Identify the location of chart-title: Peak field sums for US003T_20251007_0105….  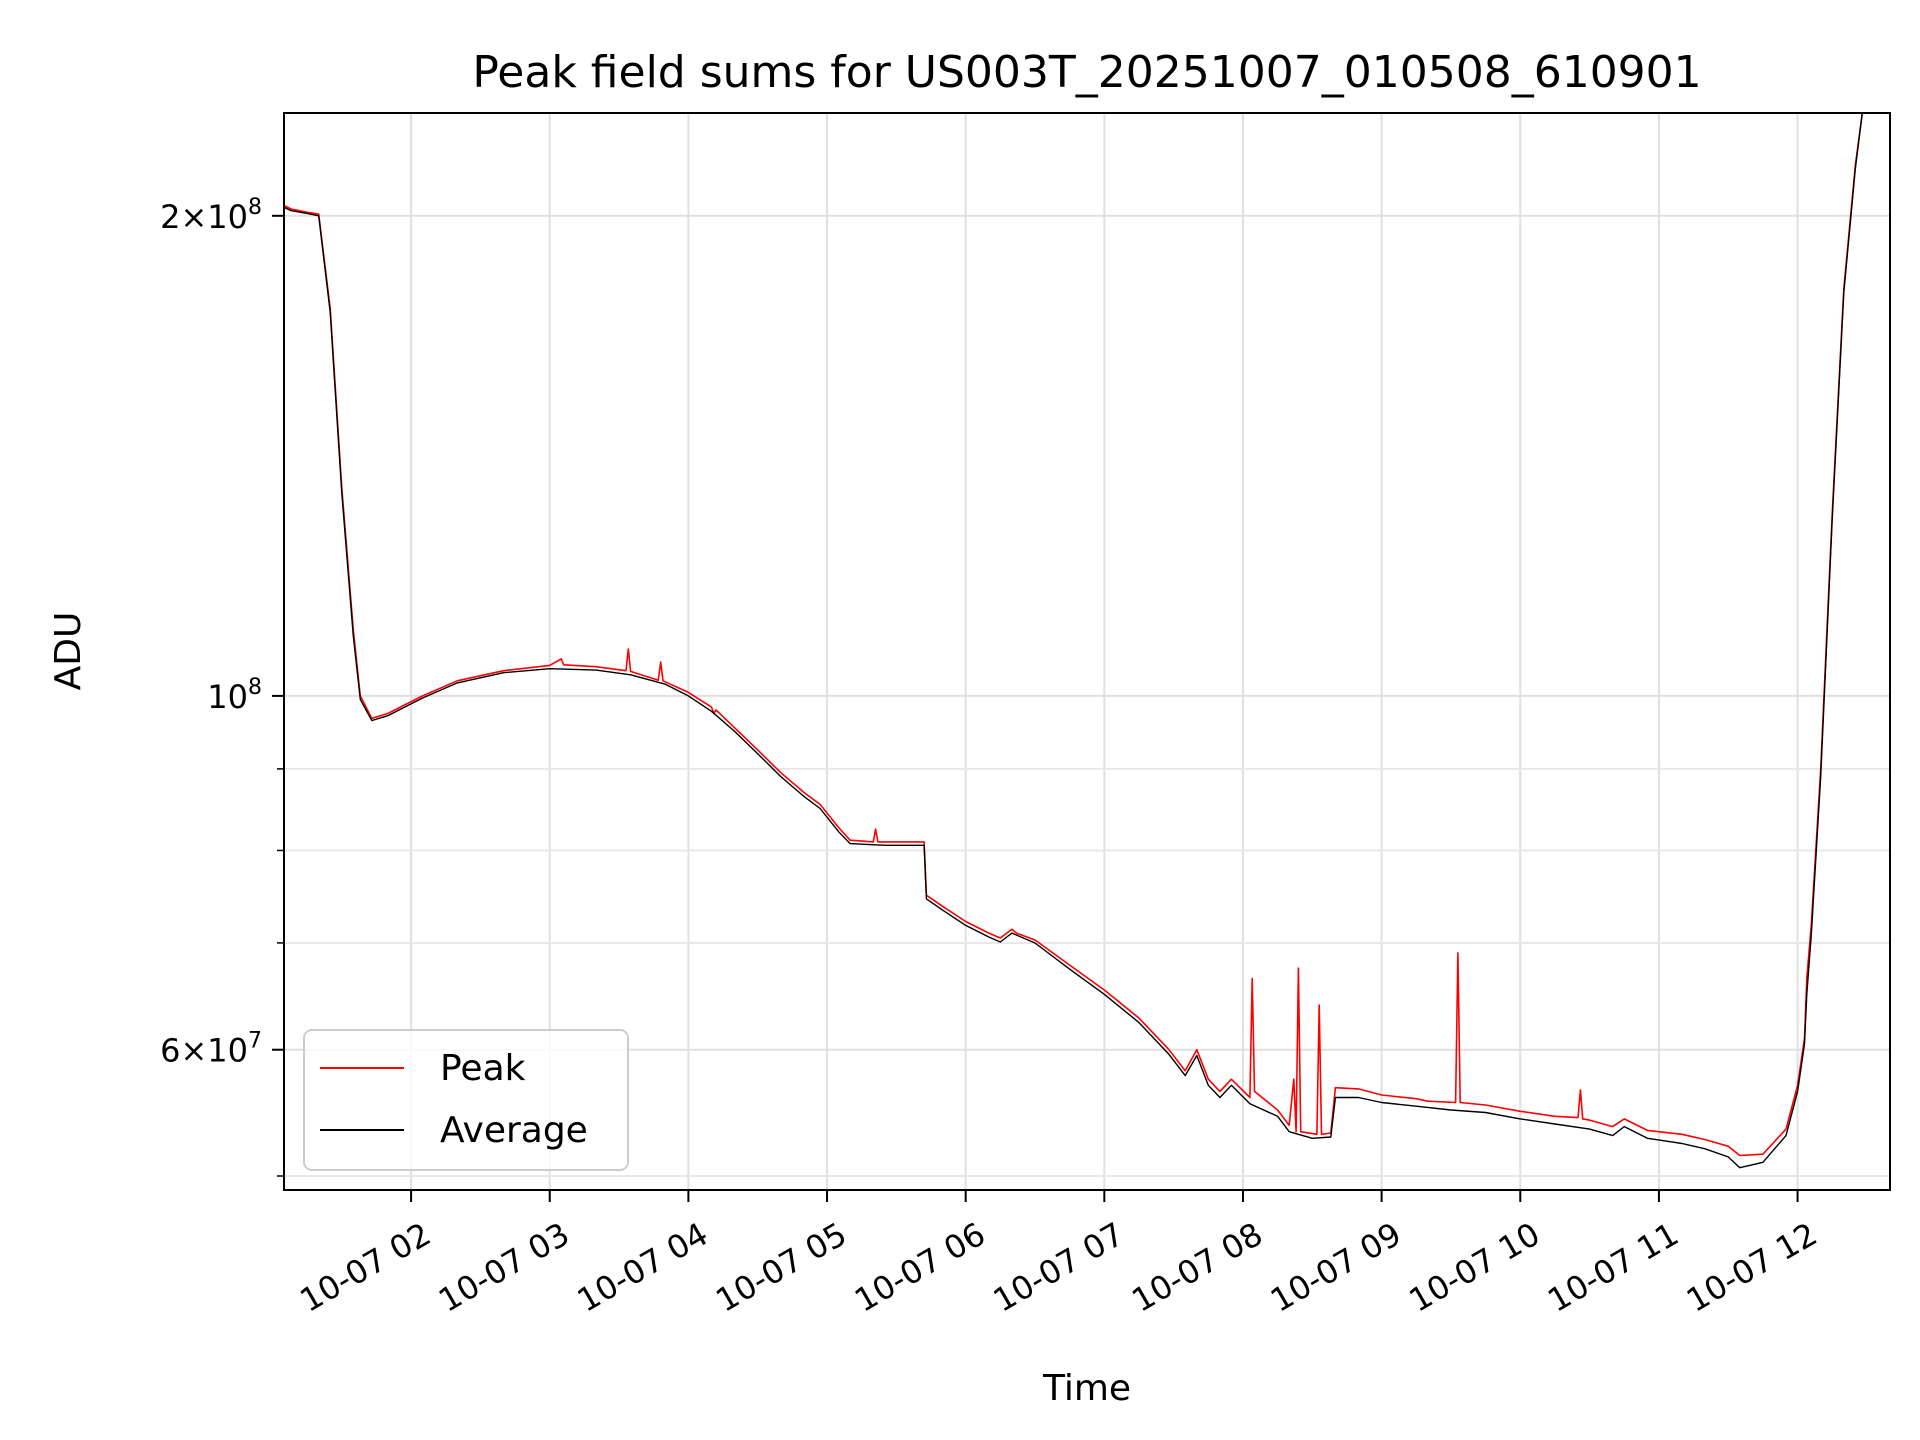
(1086, 72).